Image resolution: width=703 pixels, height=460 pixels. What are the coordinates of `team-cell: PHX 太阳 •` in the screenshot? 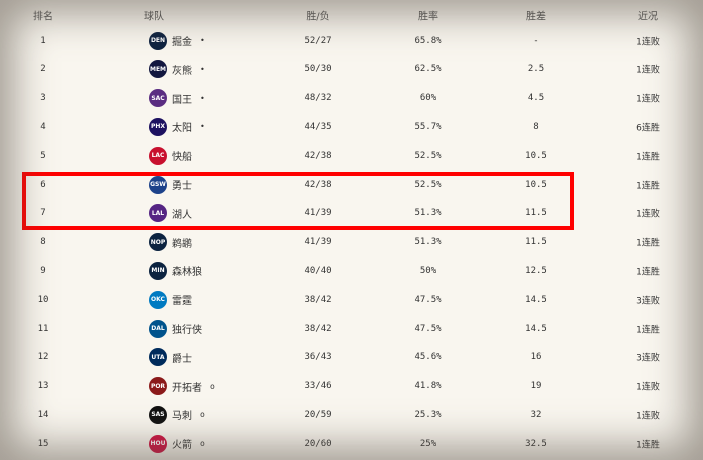 It's located at (177, 126).